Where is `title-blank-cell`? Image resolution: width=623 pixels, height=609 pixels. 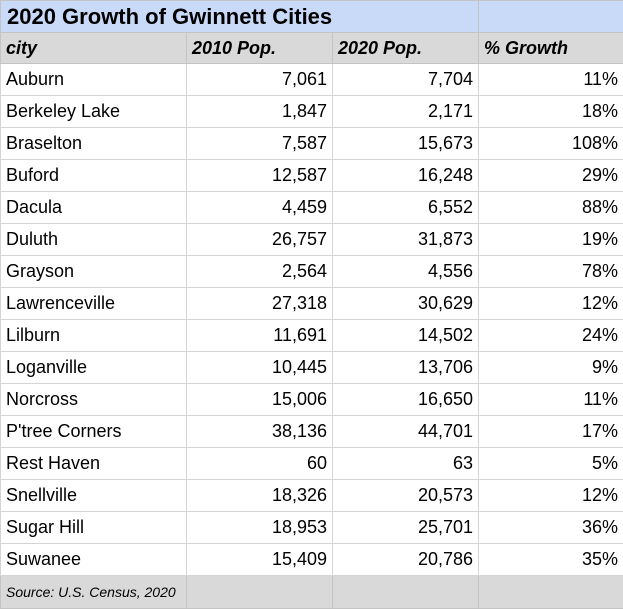
title-blank-cell is located at coordinates (550, 16).